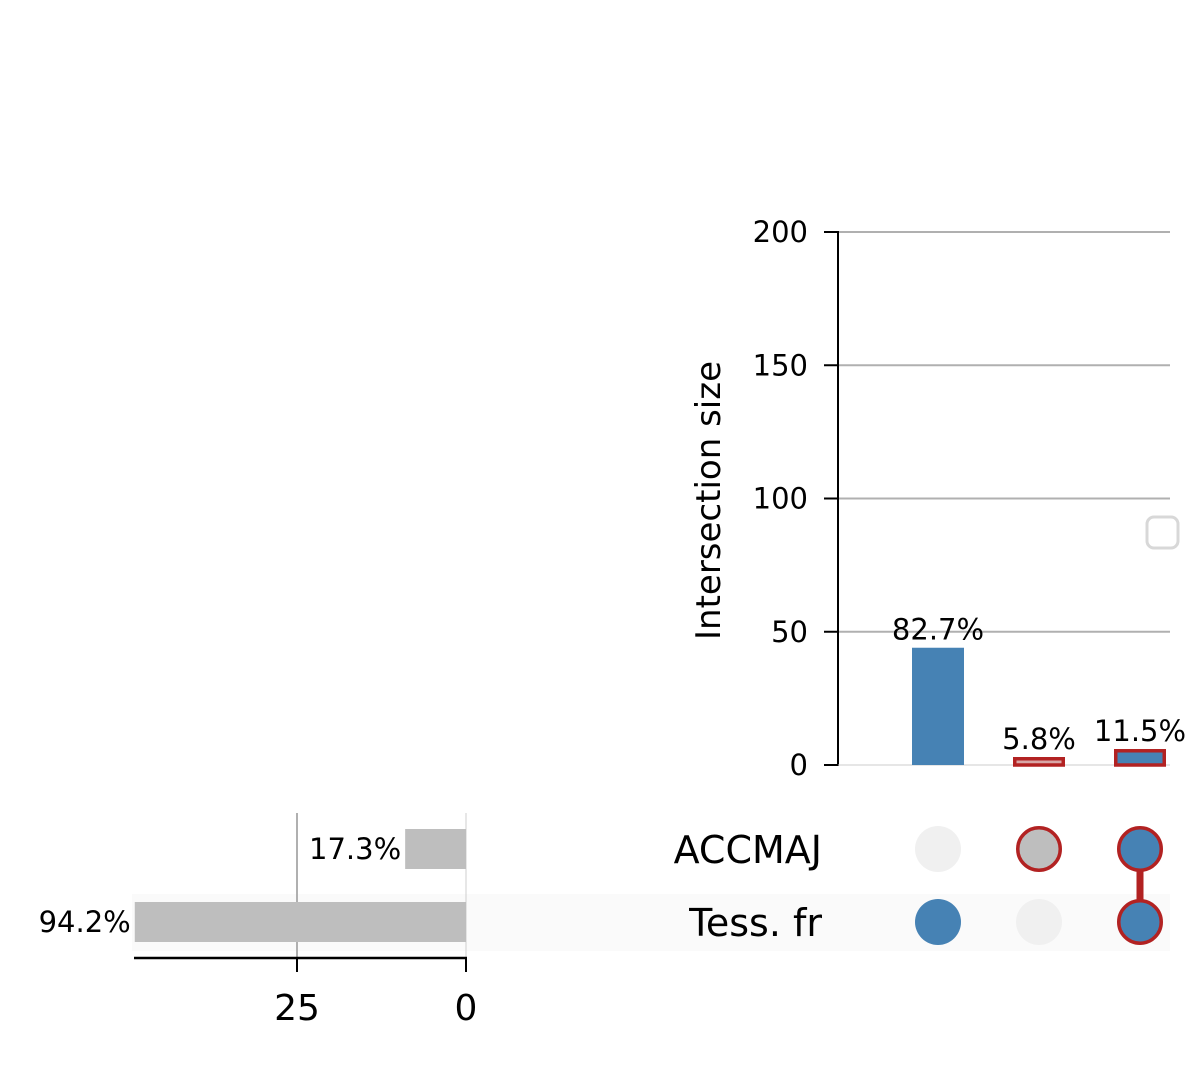  I want to click on set-size-label: 17.3%, so click(355, 849).